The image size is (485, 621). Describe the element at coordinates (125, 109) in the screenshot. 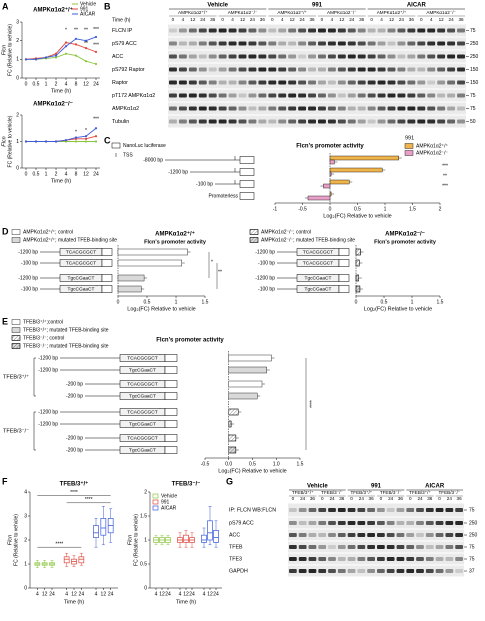

I see `row-label: AMPKα1α2` at that location.